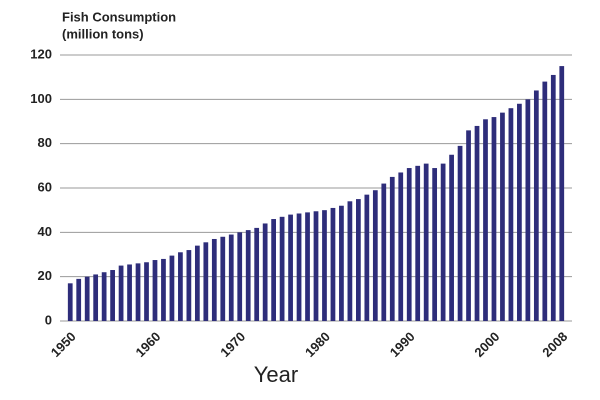 This screenshot has width=600, height=400. Describe the element at coordinates (63, 344) in the screenshot. I see `x-tick-label: 1950` at that location.